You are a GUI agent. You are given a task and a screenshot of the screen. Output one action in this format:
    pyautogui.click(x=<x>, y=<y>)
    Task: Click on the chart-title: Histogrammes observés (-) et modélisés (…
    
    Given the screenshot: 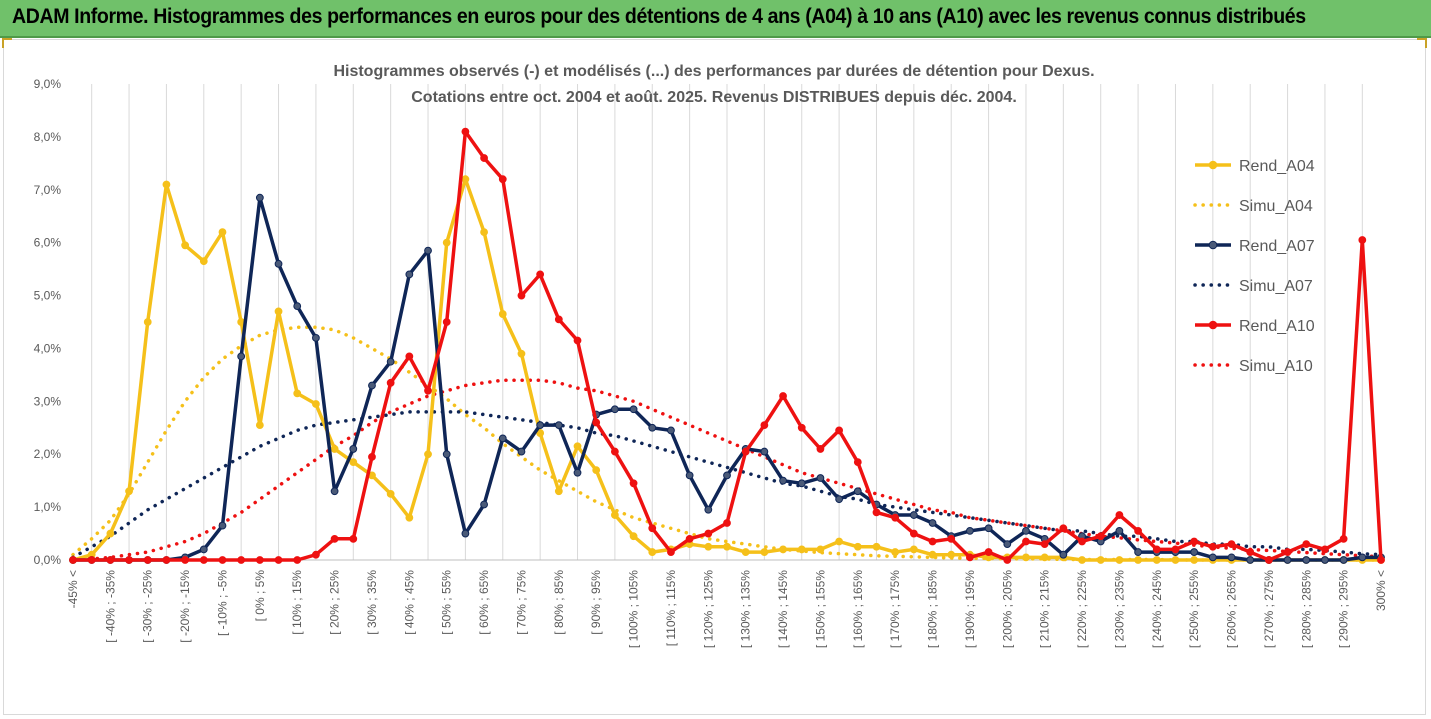 What is the action you would take?
    pyautogui.click(x=713, y=84)
    